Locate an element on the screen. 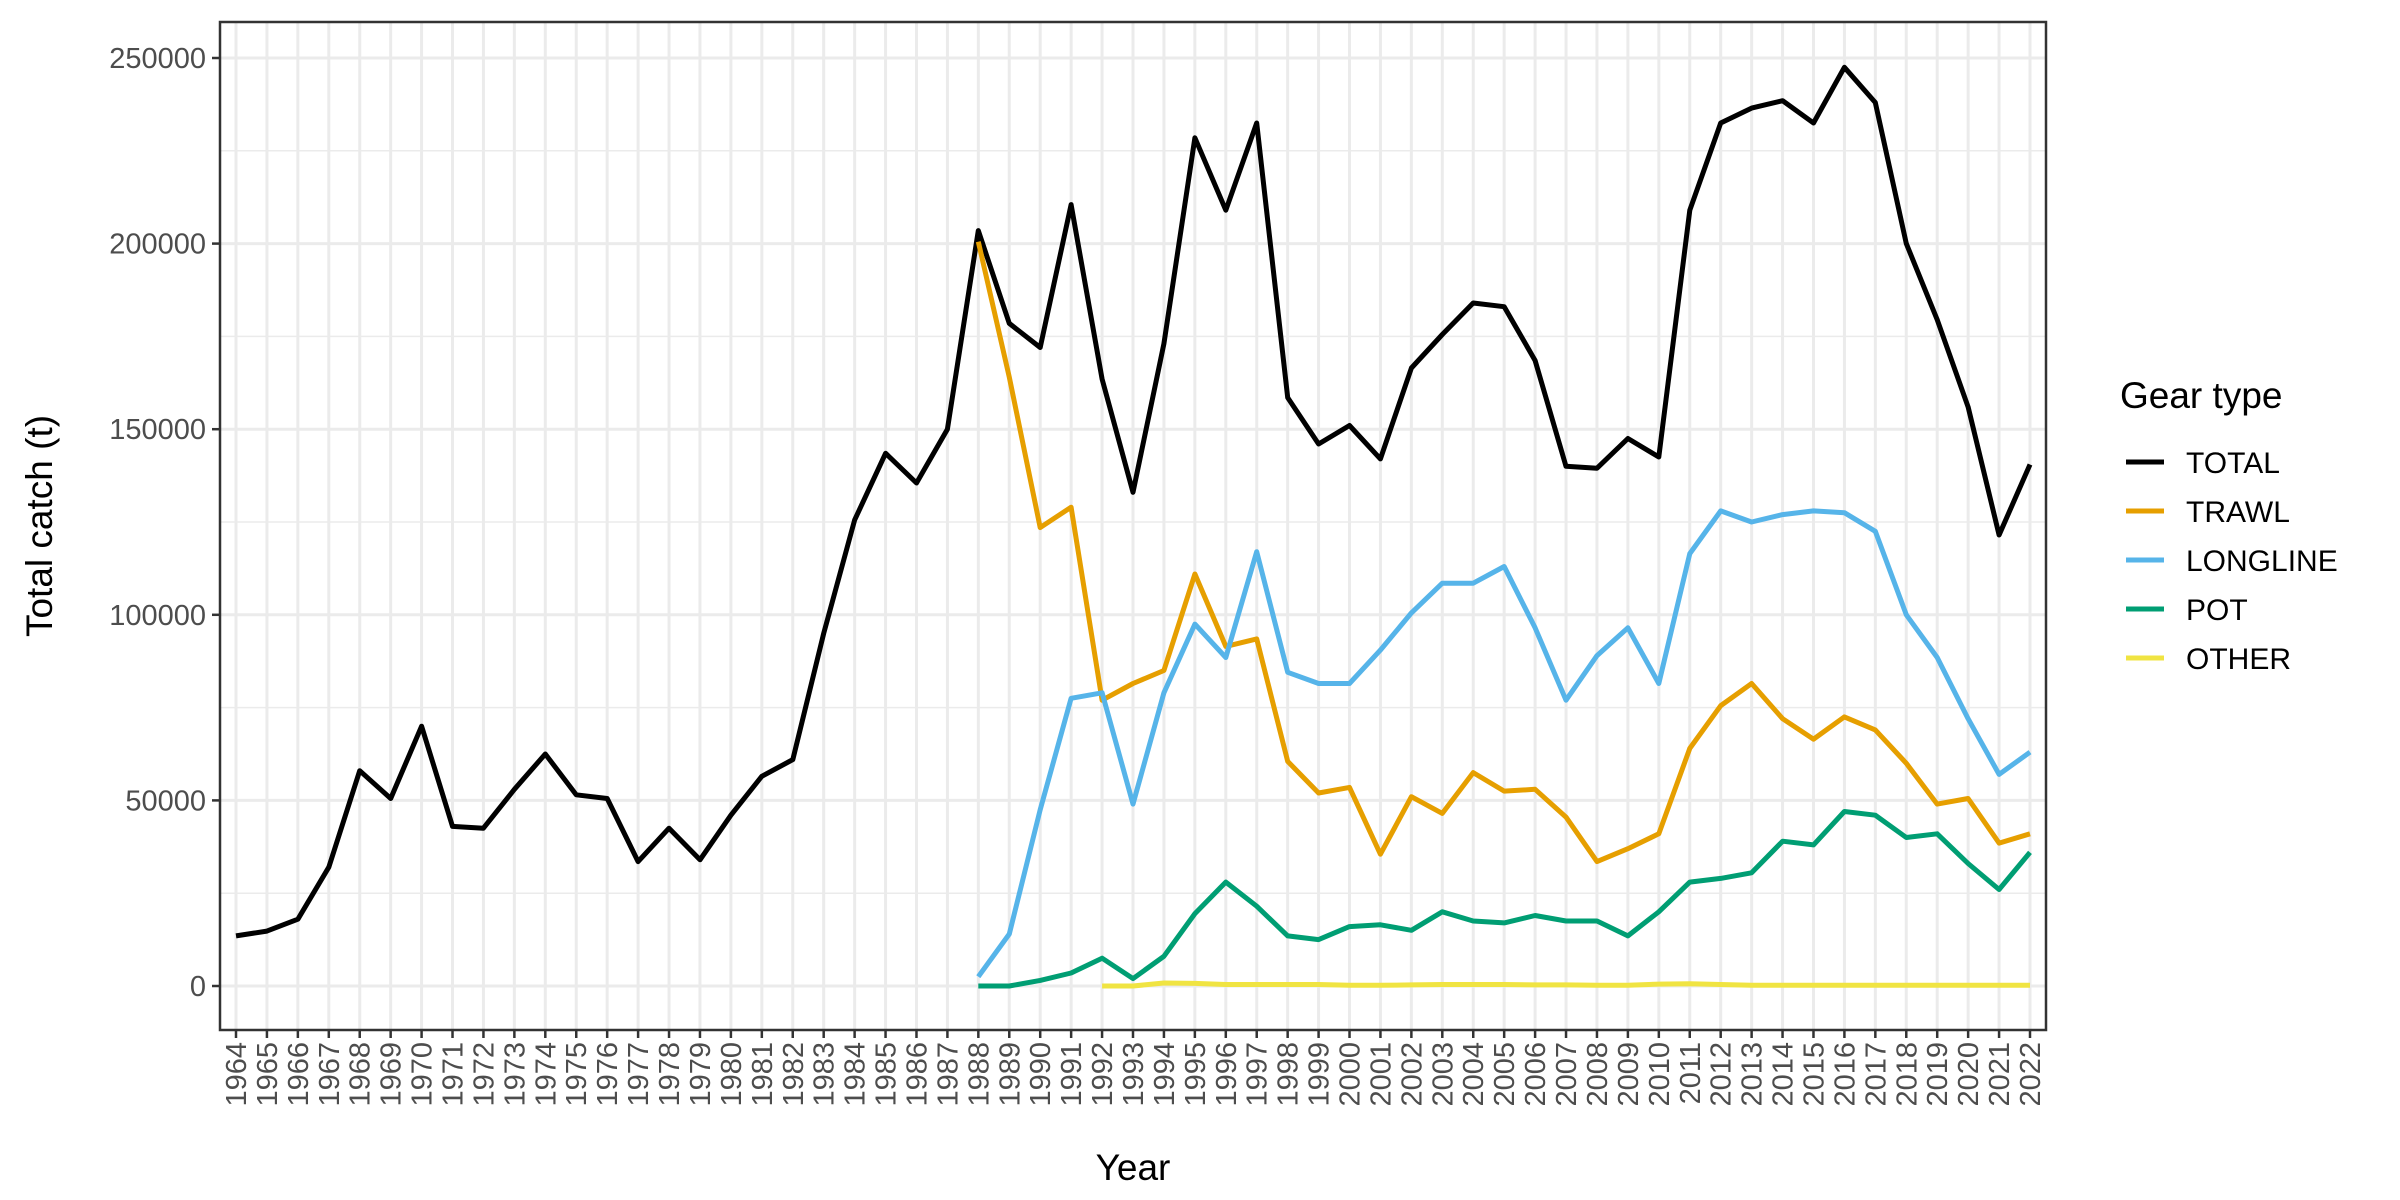 This screenshot has width=2400, height=1200. x-tick-label: 1990 is located at coordinates (1041, 1074).